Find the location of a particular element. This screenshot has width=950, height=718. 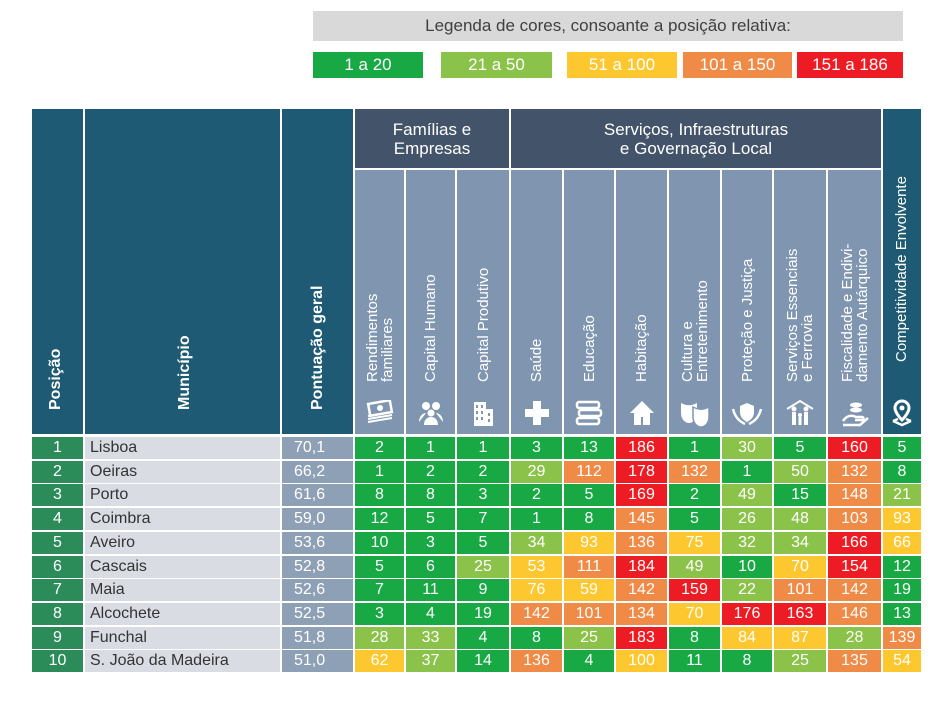

cell-competitividade: 13 is located at coordinates (902, 614).